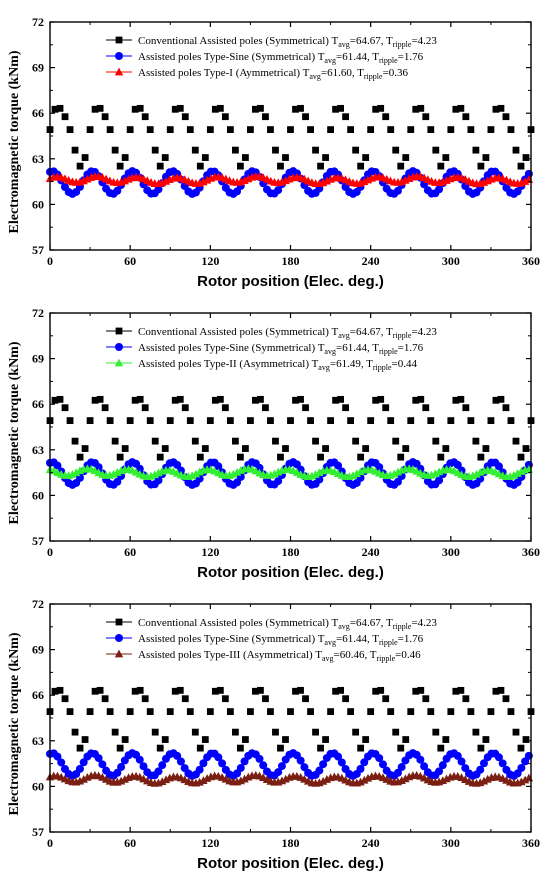  I want to click on x-tick-label: 360, so click(531, 552).